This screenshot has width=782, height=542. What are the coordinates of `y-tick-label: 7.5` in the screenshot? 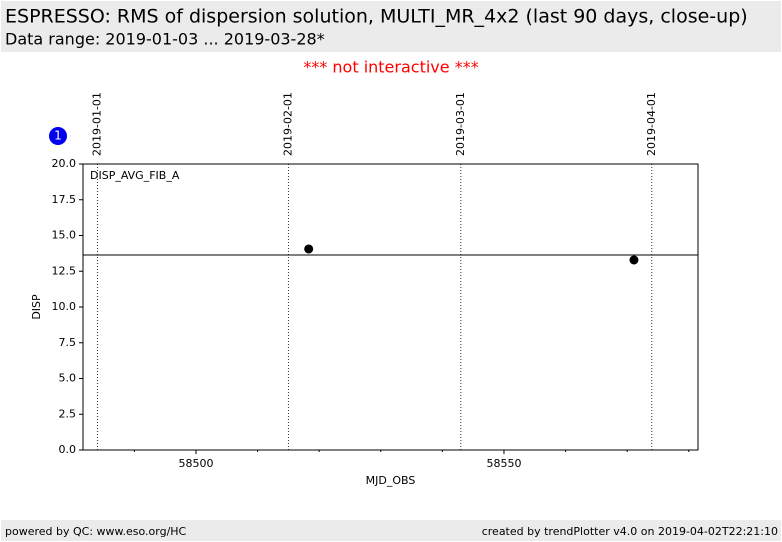 It's located at (68, 342).